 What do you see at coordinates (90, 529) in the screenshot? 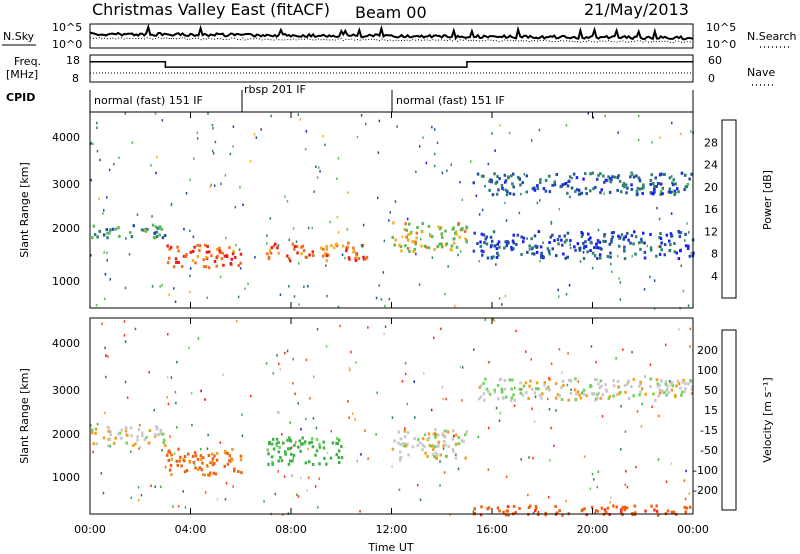
I see `xtick-label: 00:00` at bounding box center [90, 529].